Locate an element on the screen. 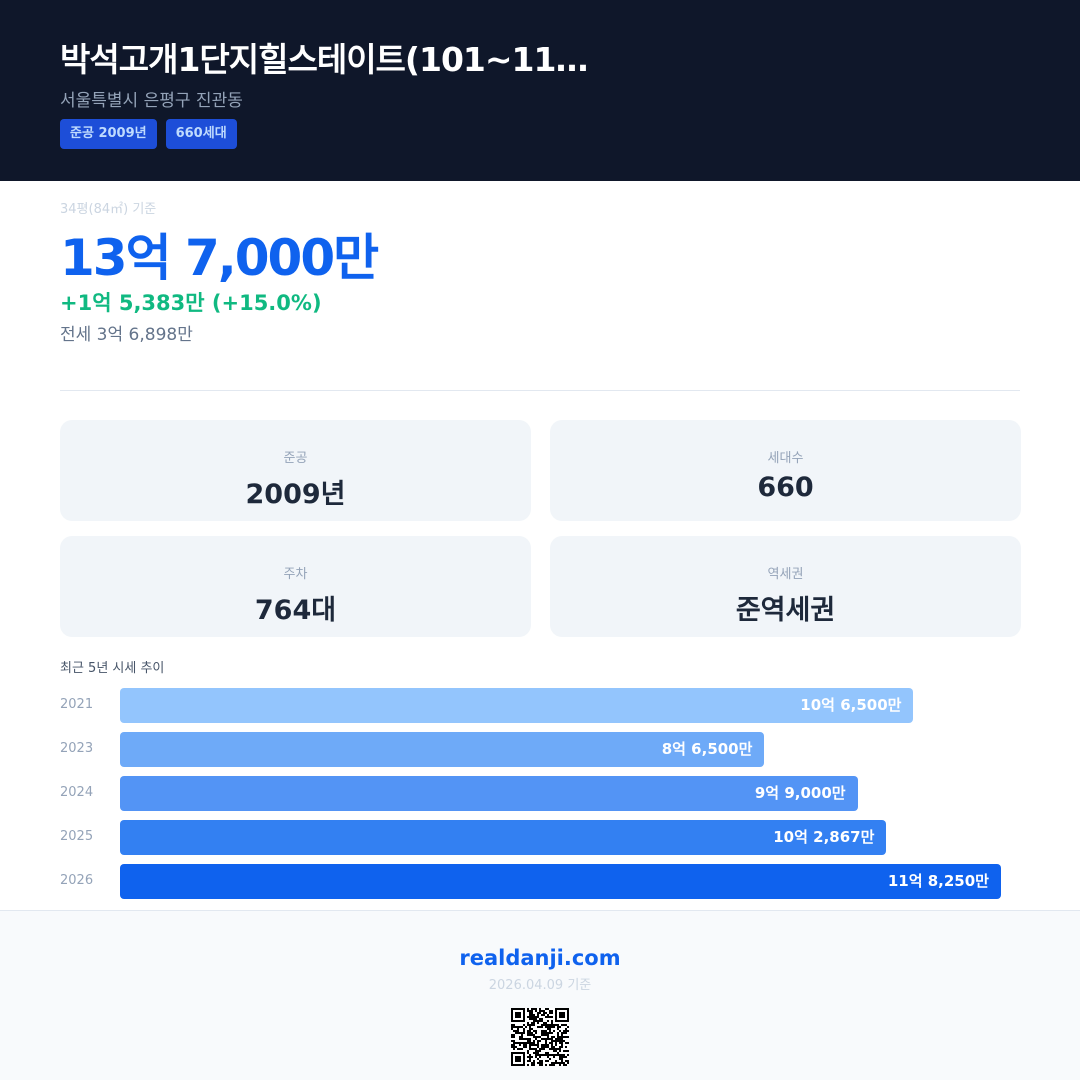  price-change: +1억 5,383만 (+15.0%) is located at coordinates (191, 303).